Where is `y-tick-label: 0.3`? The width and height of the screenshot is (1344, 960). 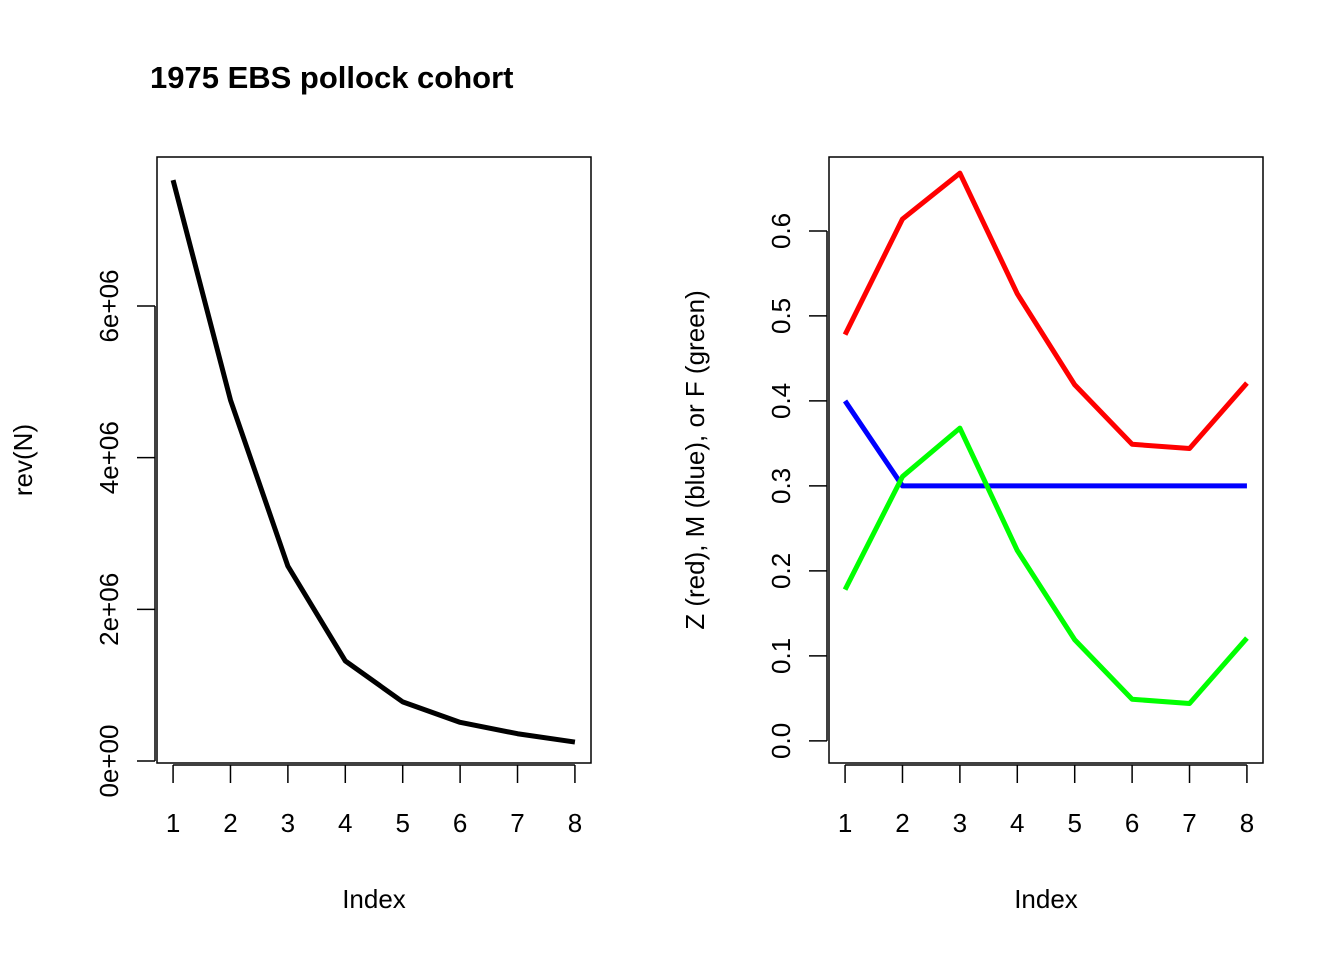 y-tick-label: 0.3 is located at coordinates (781, 486).